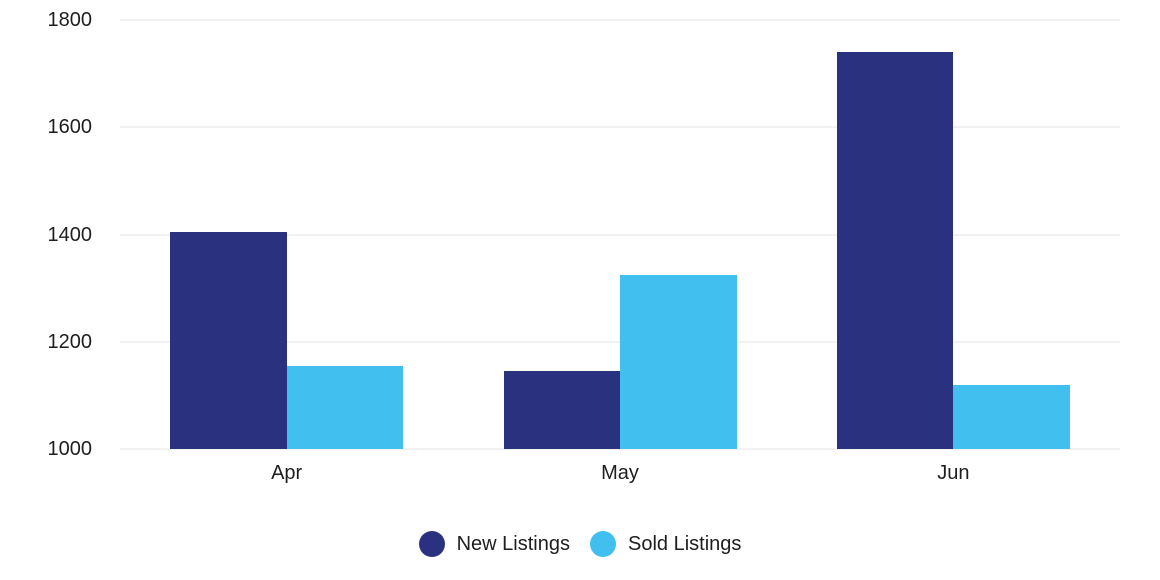 This screenshot has width=1160, height=580. Describe the element at coordinates (228, 340) in the screenshot. I see `bar-new-listings-apr` at that location.